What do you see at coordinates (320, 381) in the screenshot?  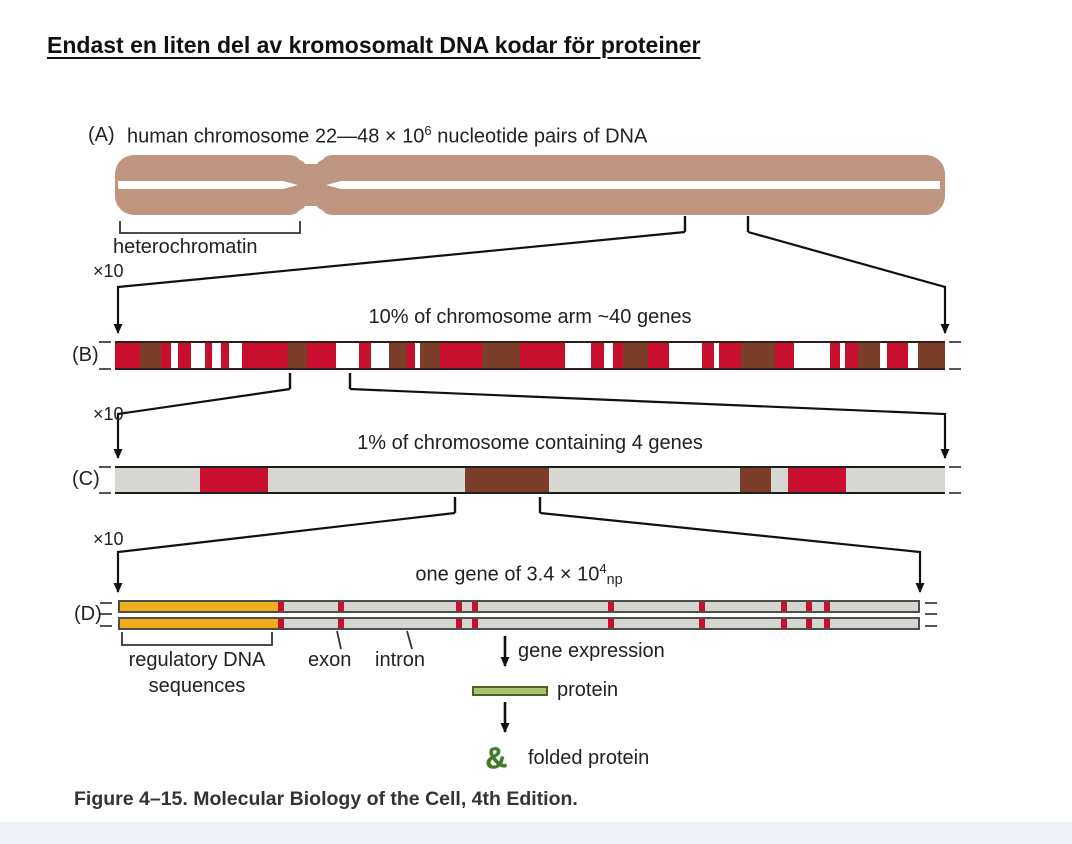 I see `panel-b-region-ticks` at bounding box center [320, 381].